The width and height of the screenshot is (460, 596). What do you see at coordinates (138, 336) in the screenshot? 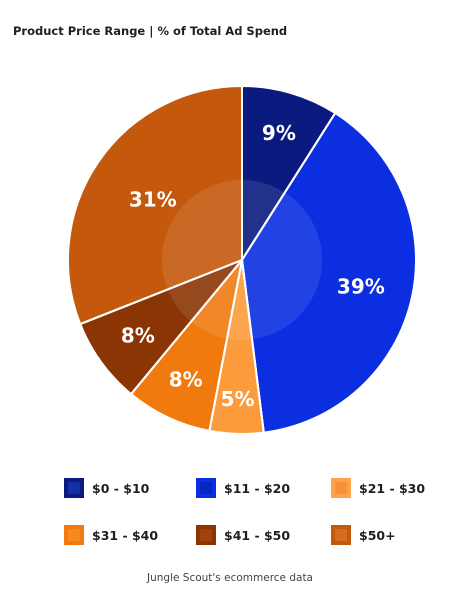
I see `data-label-41-50: 8%` at bounding box center [138, 336].